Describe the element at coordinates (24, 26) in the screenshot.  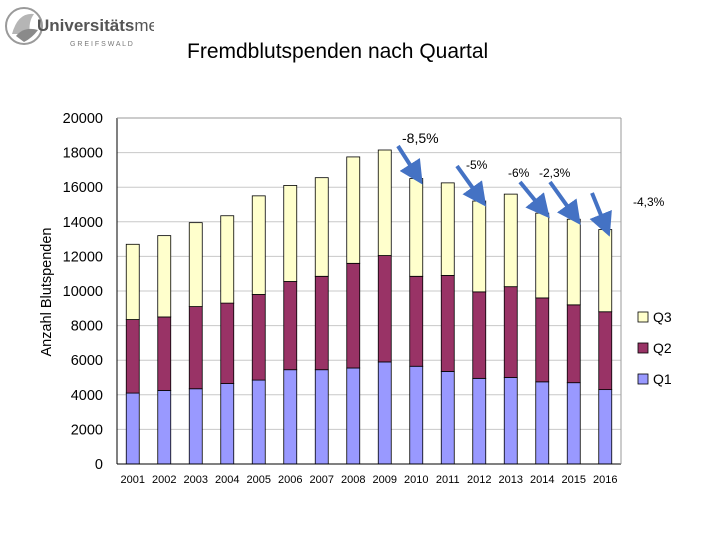
I see `logo-emblem-icon` at that location.